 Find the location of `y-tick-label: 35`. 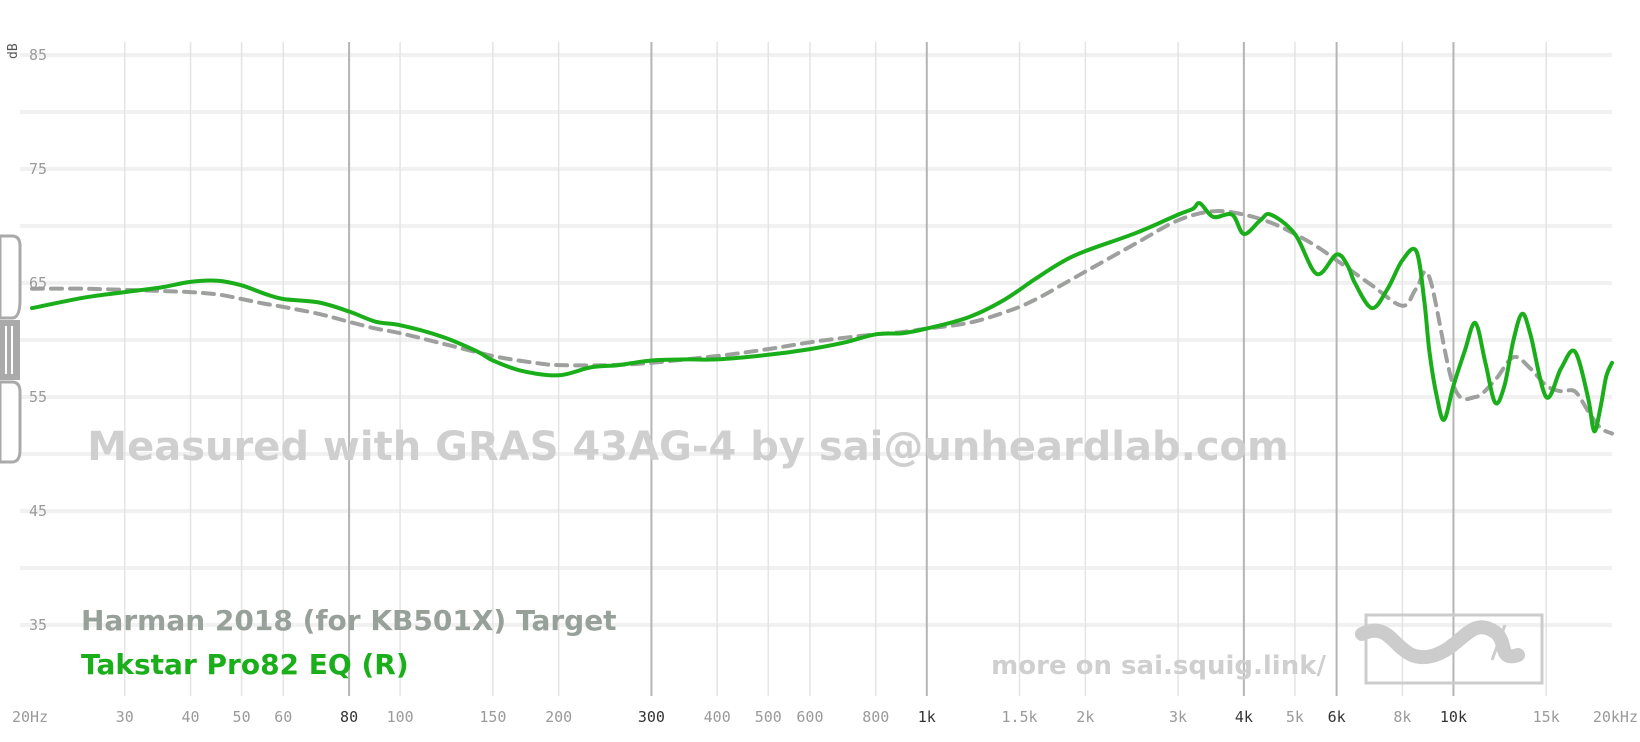

y-tick-label: 35 is located at coordinates (38, 625).